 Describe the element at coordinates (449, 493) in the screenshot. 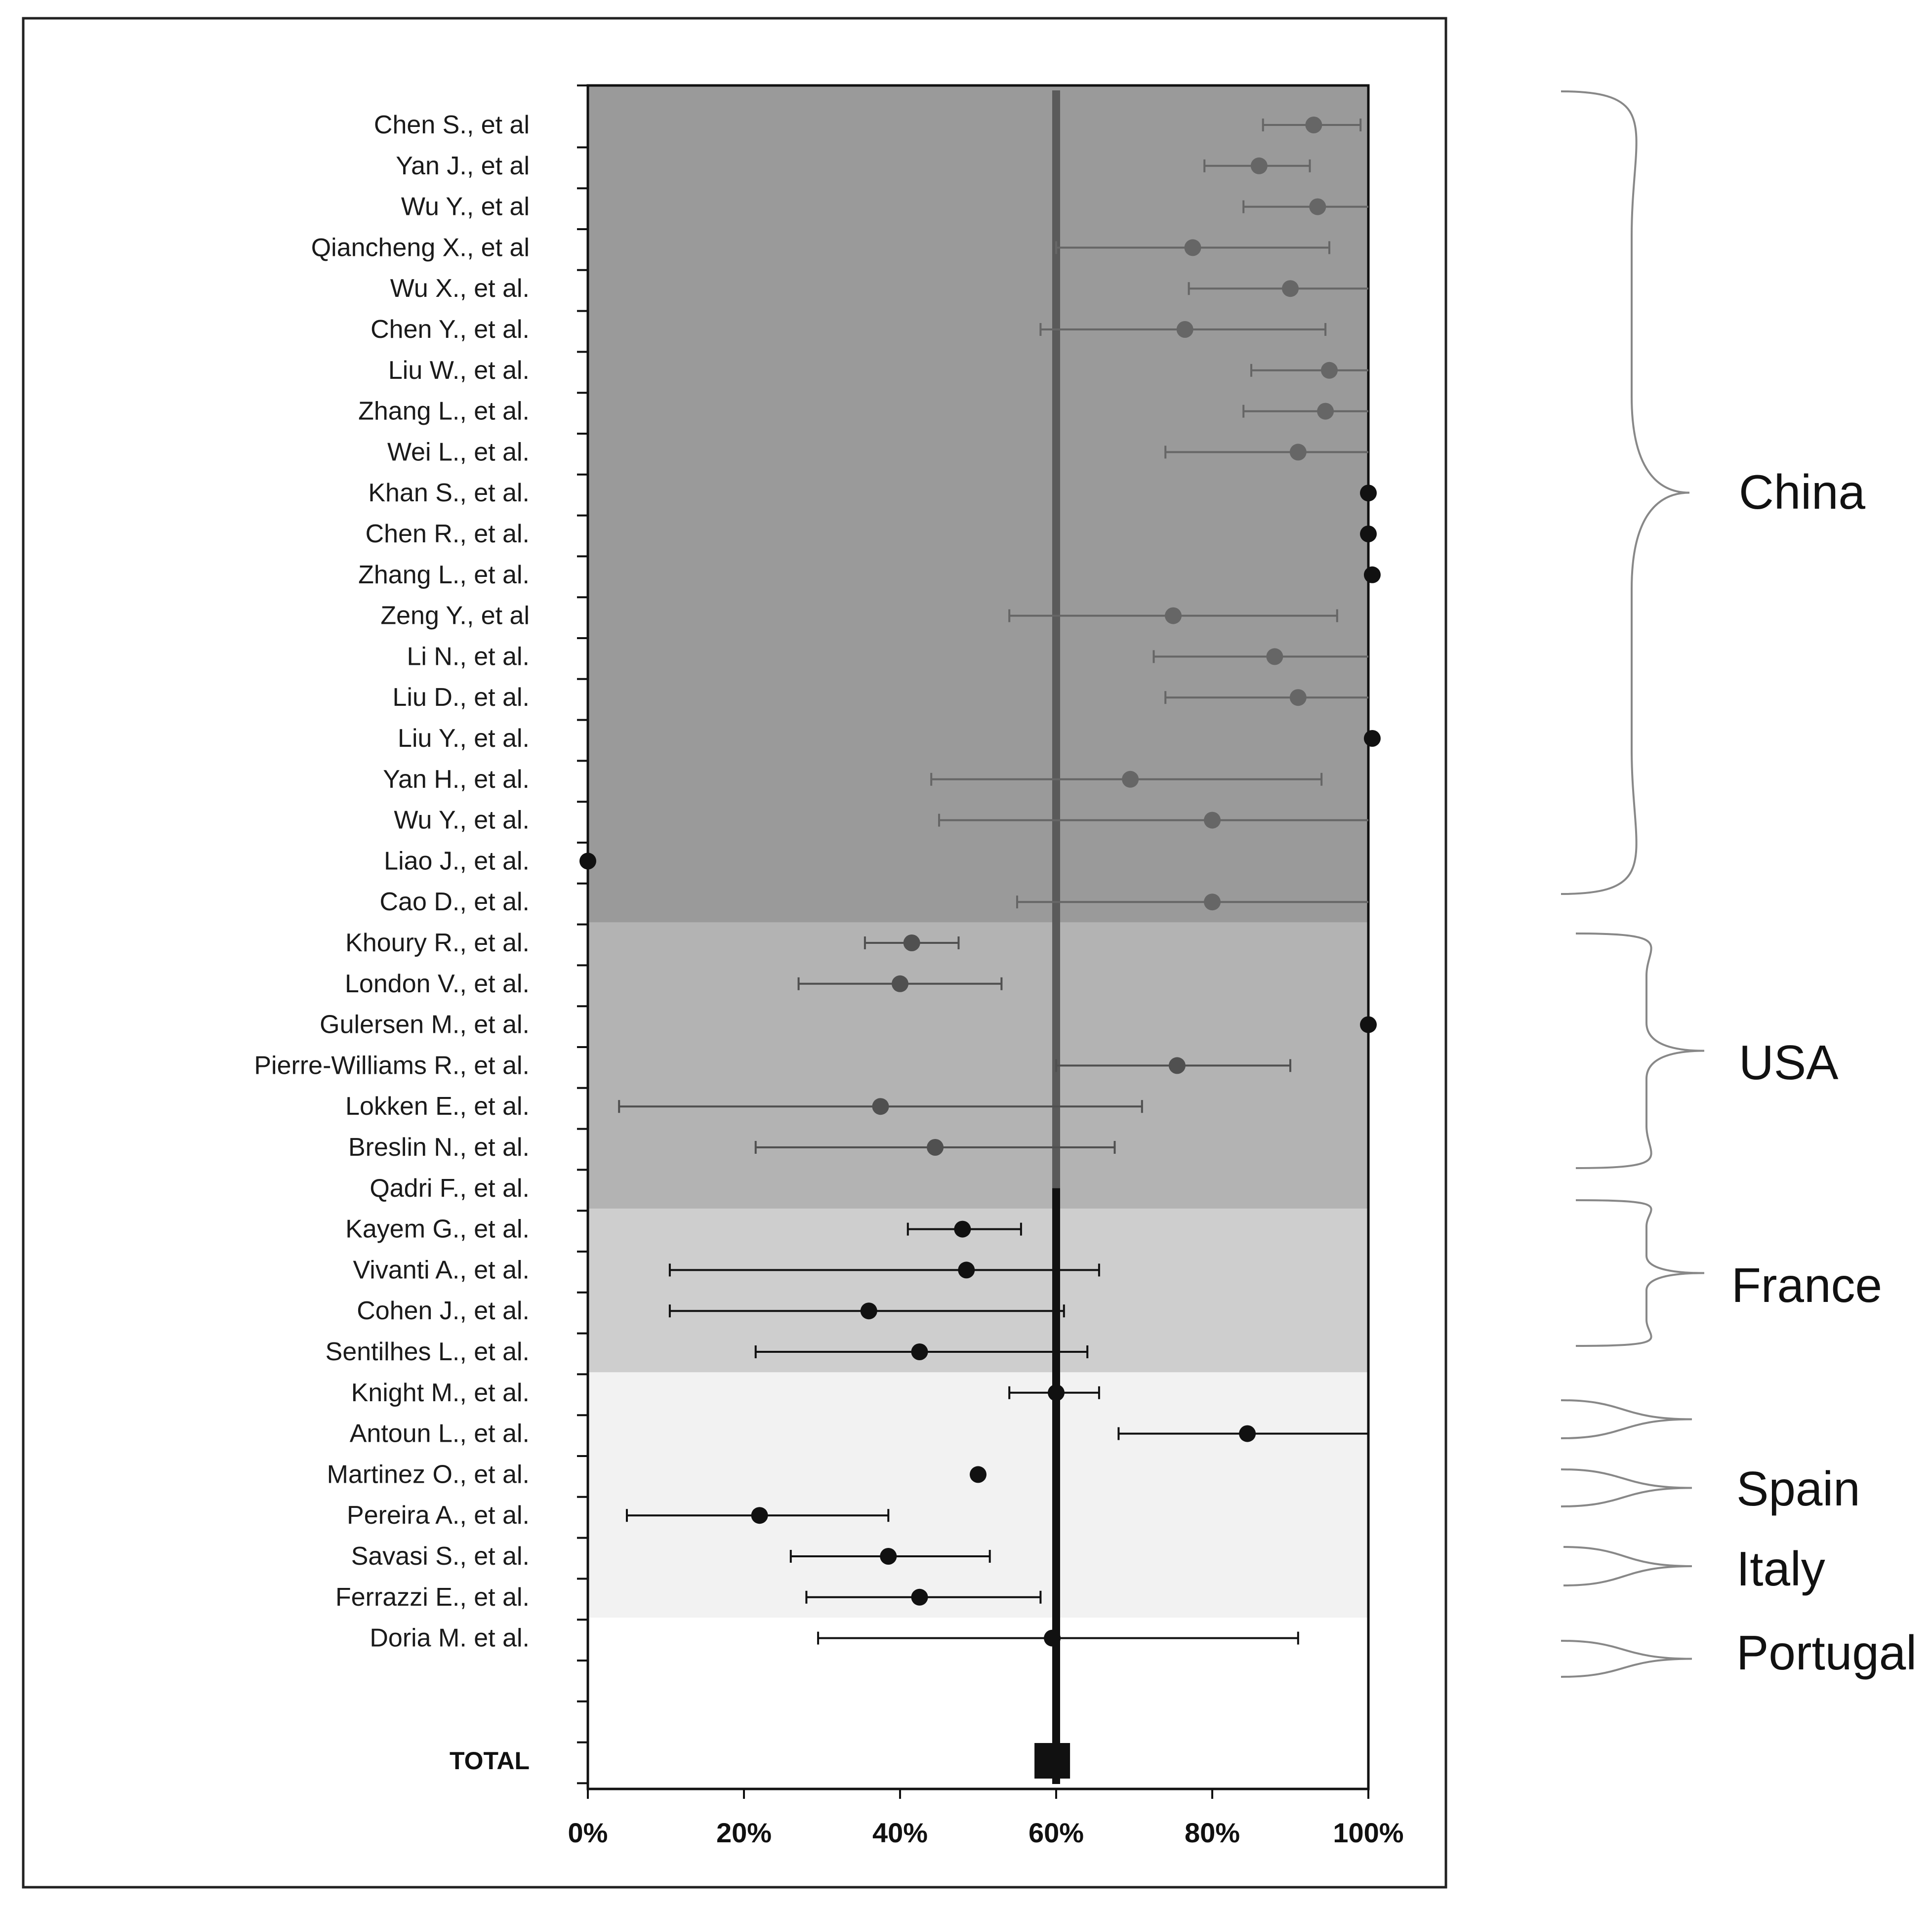

I see `study-label: Khan S., et al.` at that location.